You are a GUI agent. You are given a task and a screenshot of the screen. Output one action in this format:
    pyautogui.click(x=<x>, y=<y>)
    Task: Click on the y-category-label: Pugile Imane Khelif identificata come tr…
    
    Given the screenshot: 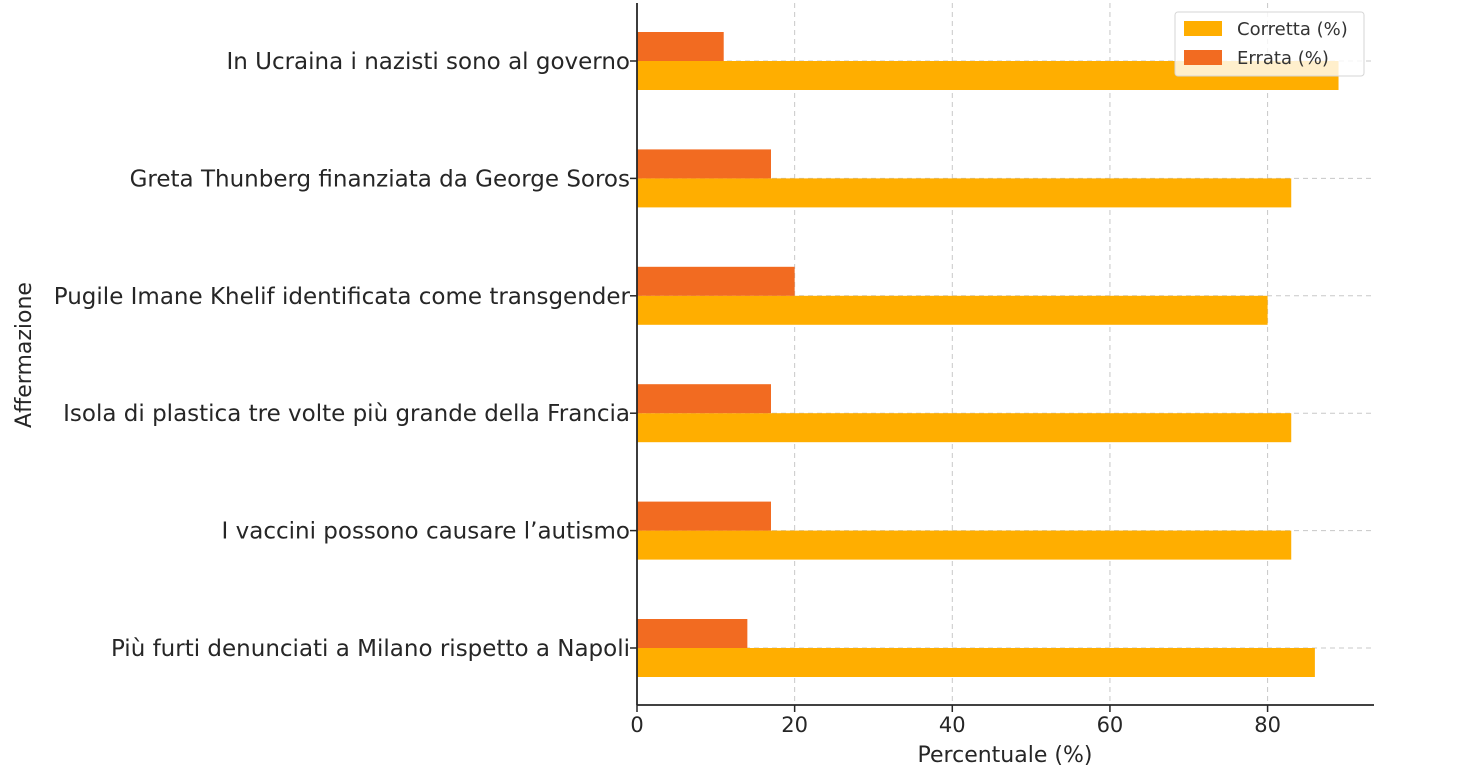 What is the action you would take?
    pyautogui.click(x=342, y=297)
    